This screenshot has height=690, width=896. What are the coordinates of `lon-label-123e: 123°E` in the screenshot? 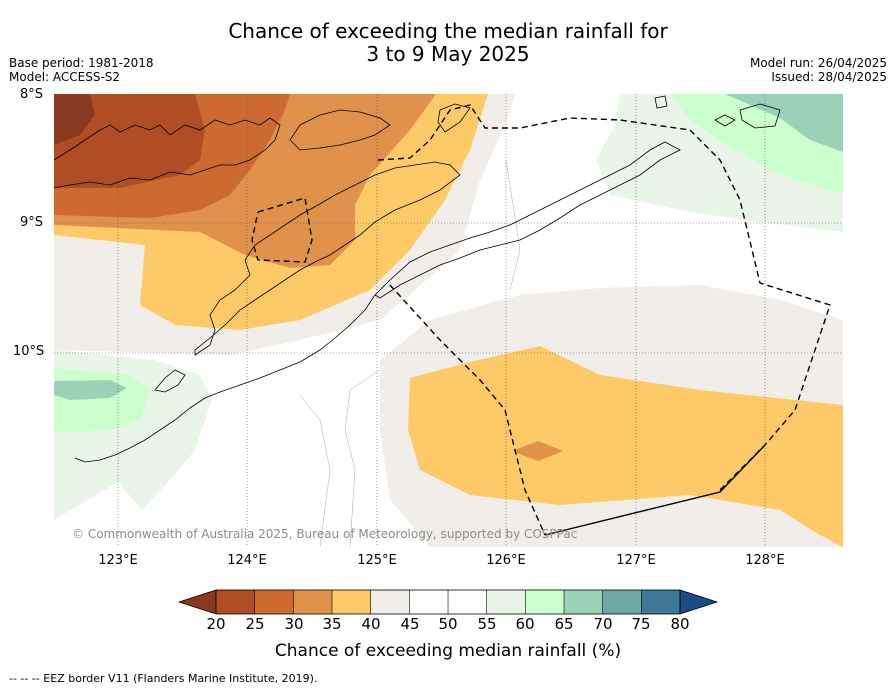 It's located at (118, 560).